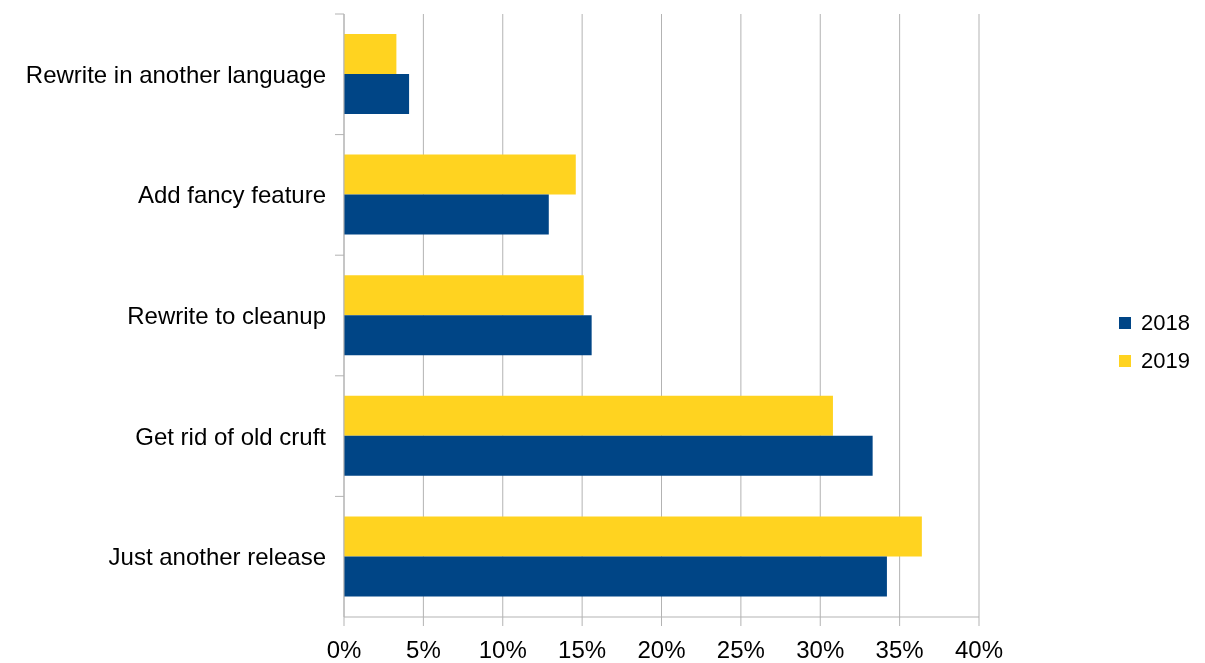 The image size is (1205, 663). What do you see at coordinates (582, 649) in the screenshot?
I see `x-tick-label: 15%` at bounding box center [582, 649].